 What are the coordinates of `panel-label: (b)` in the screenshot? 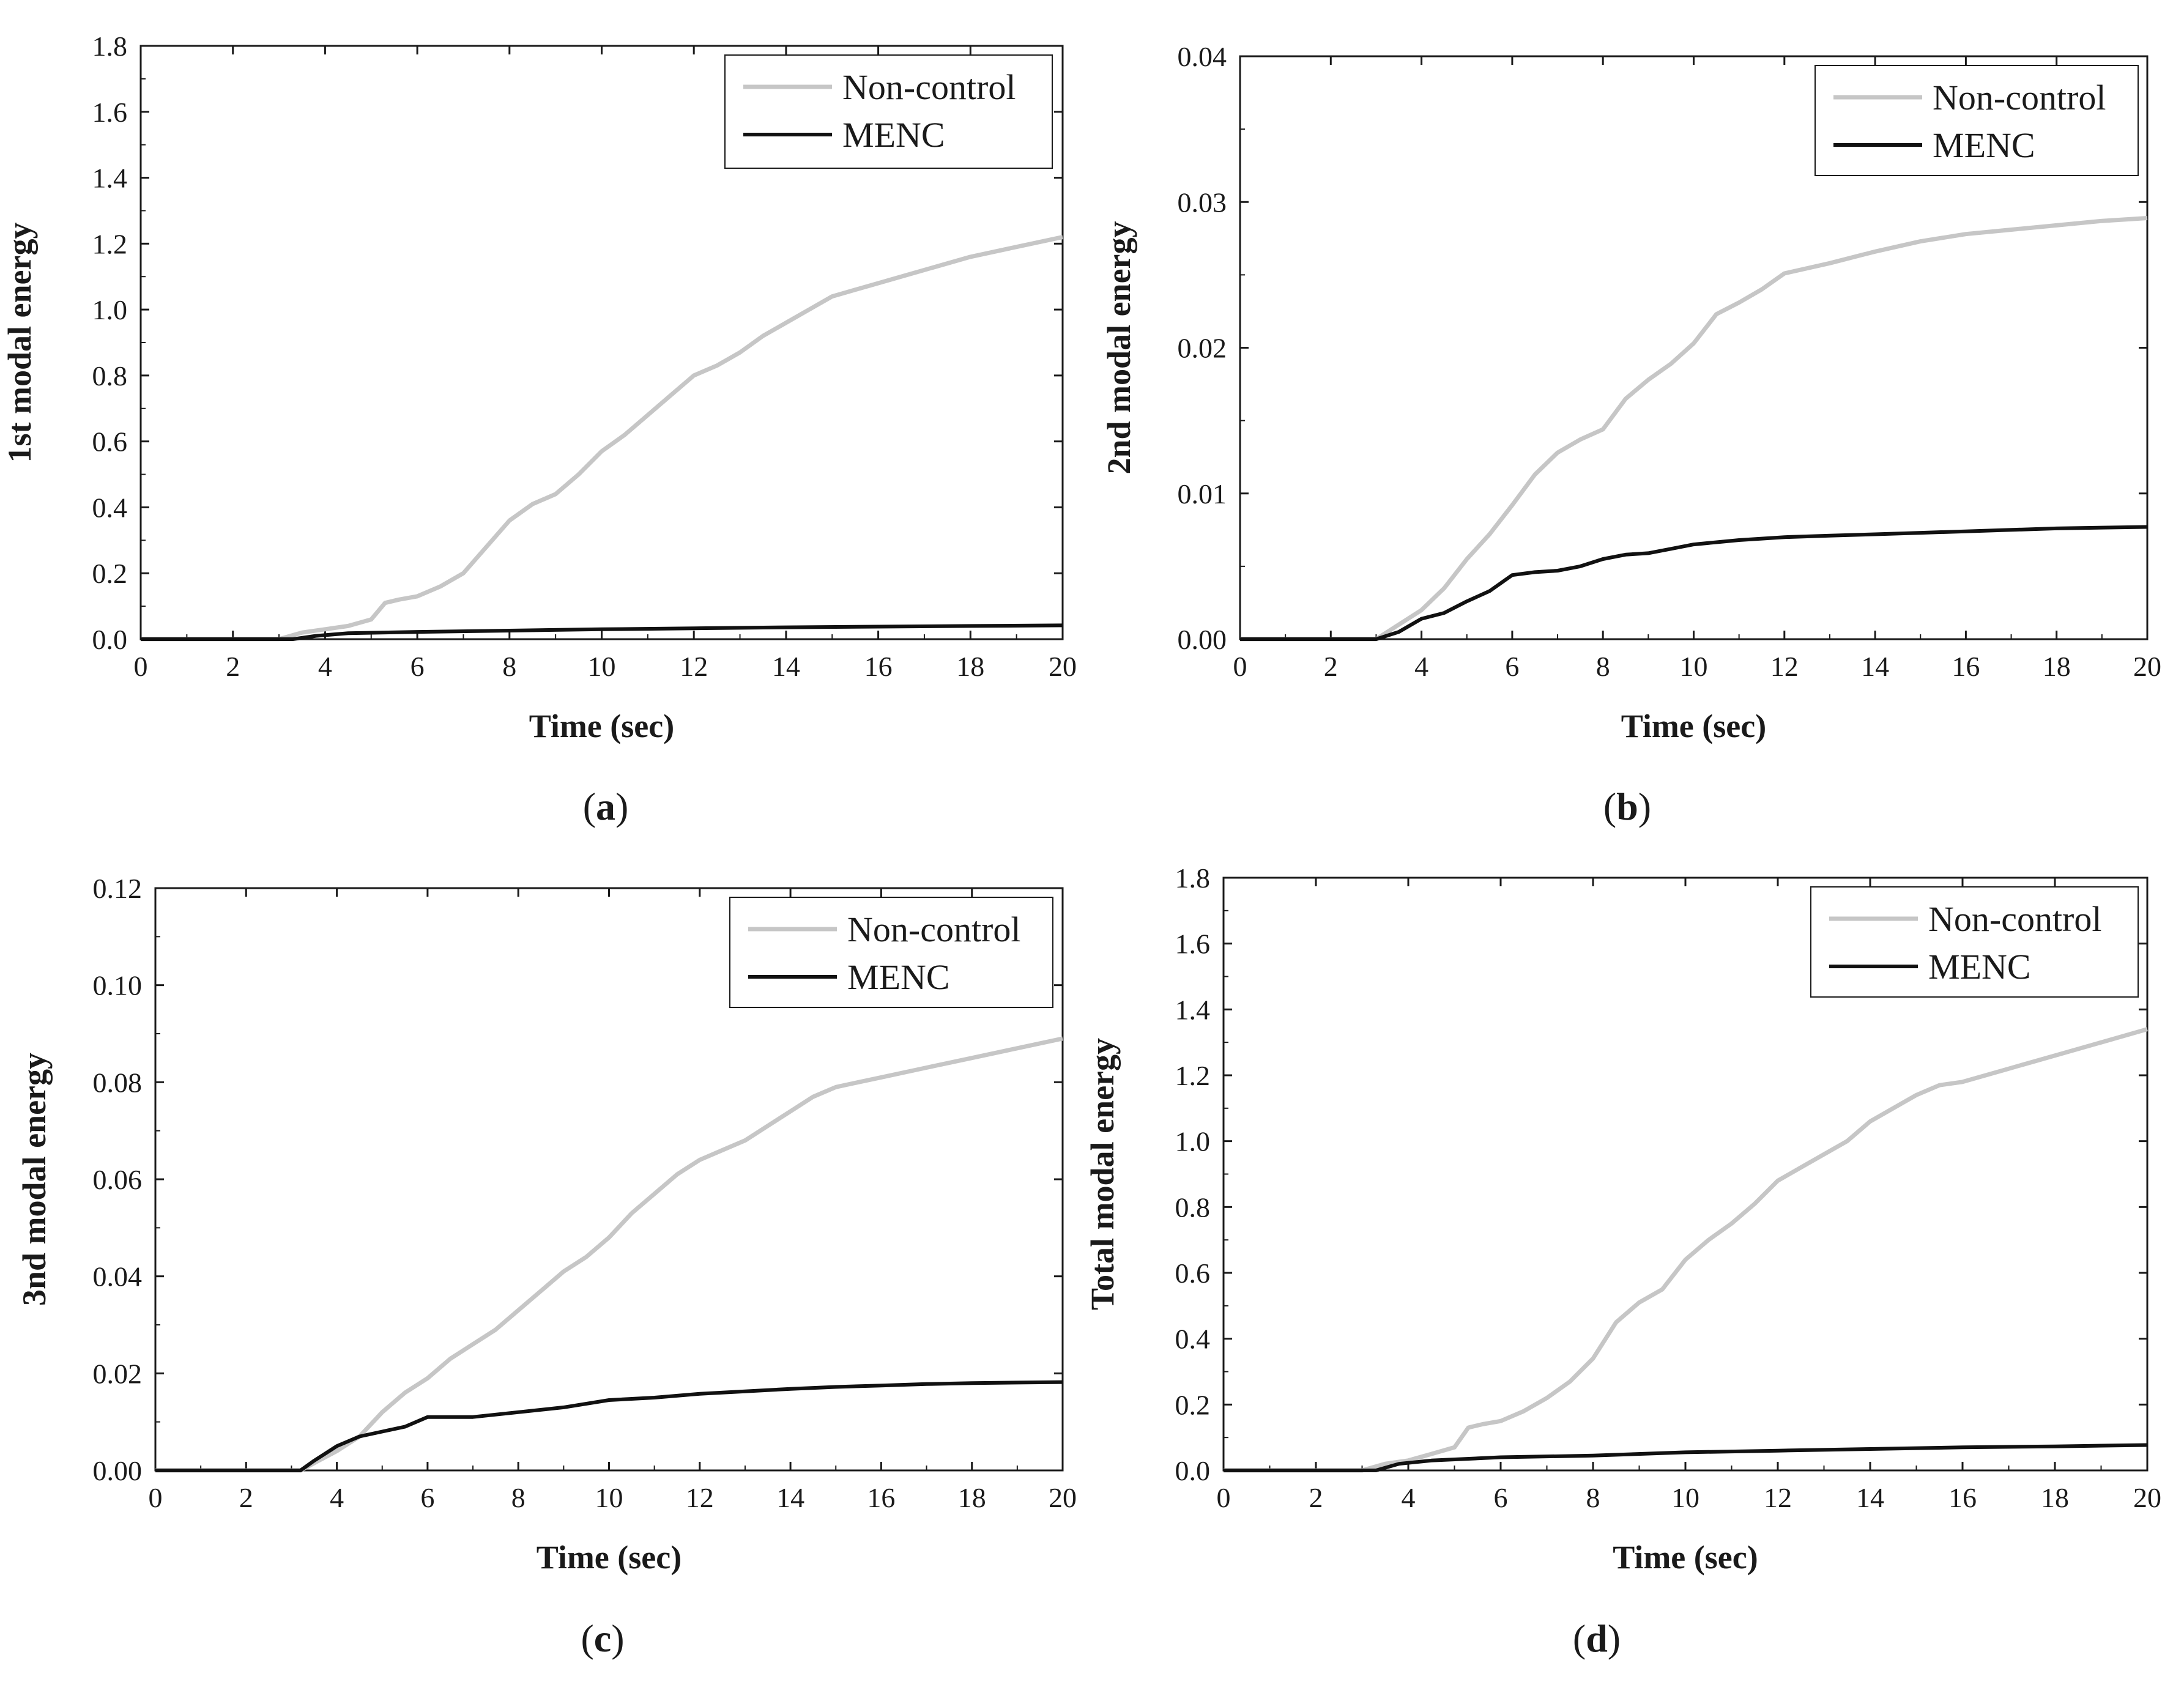 It's located at (1627, 807).